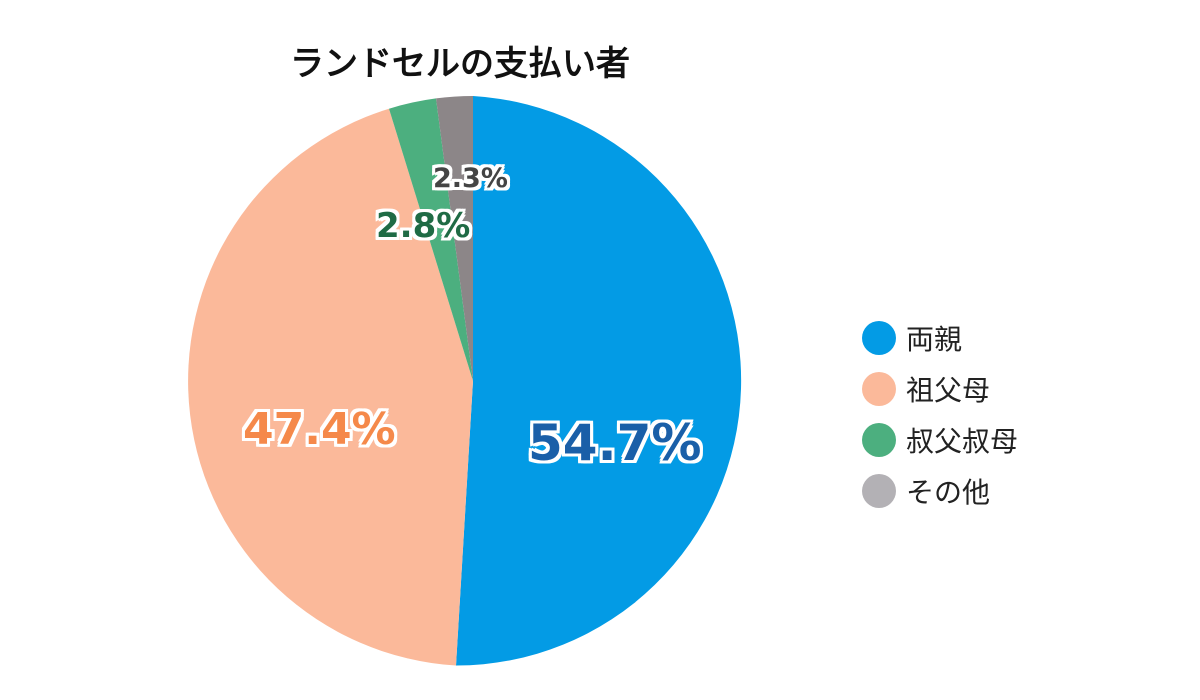 Image resolution: width=1200 pixels, height=700 pixels. What do you see at coordinates (948, 390) in the screenshot?
I see `legend-label: 祖父母` at bounding box center [948, 390].